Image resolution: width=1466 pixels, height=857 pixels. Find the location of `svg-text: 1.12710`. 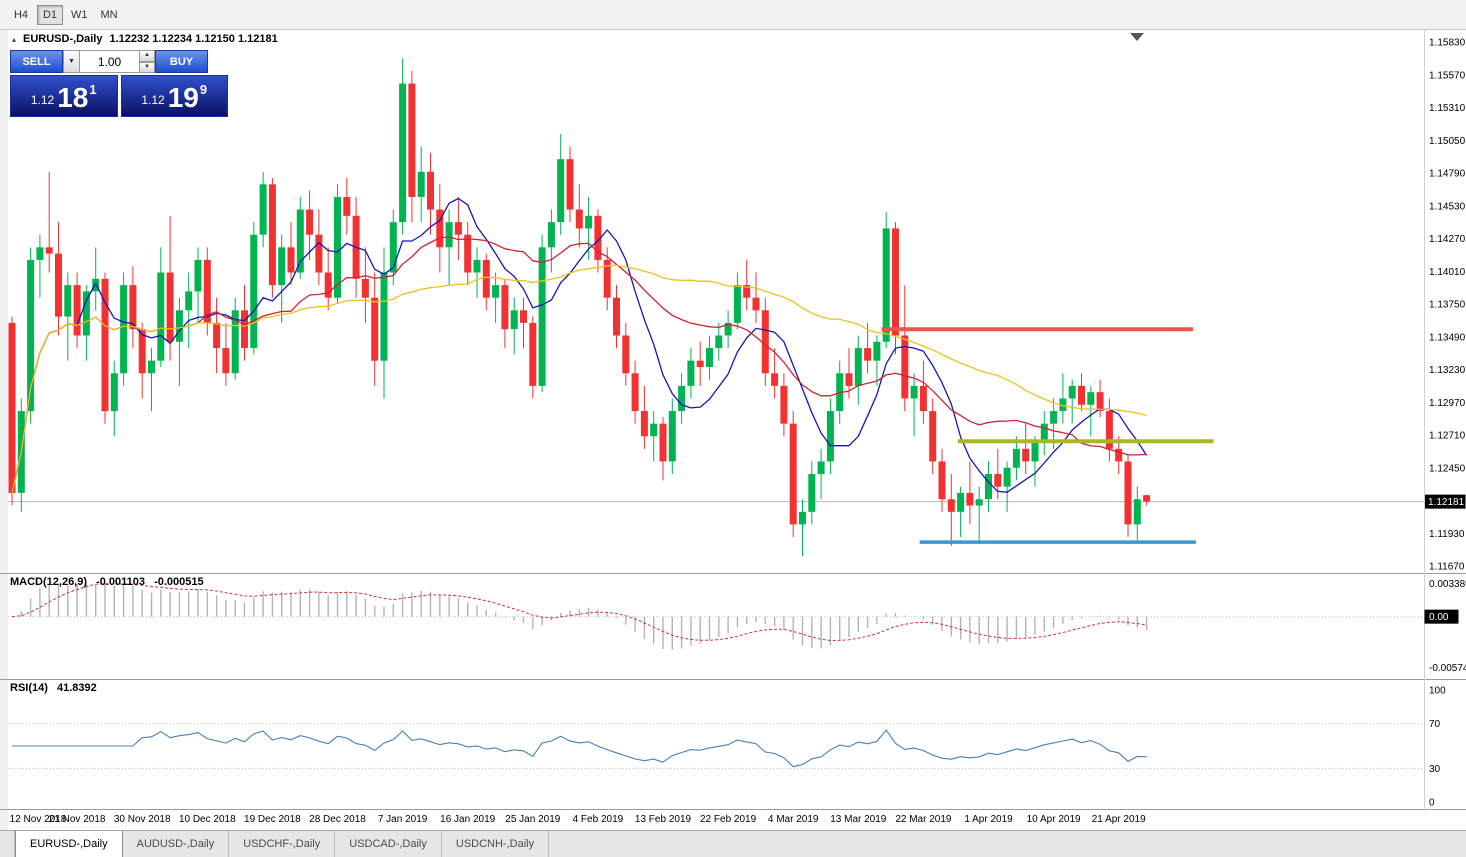

svg-text: 1.12710 is located at coordinates (1447, 436).